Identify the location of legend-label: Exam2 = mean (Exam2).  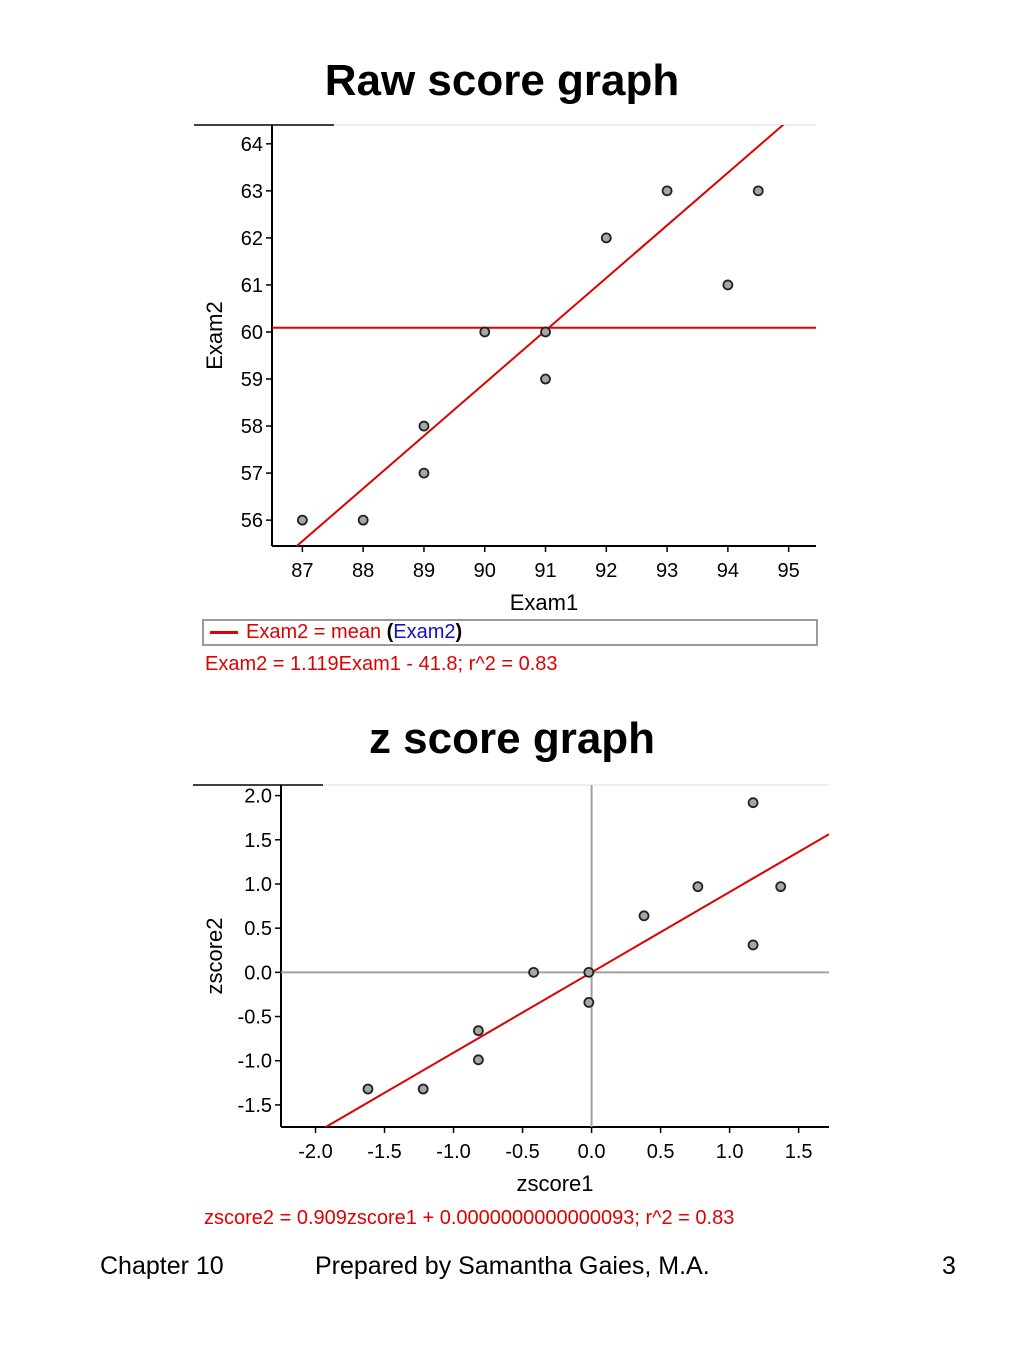
(354, 632).